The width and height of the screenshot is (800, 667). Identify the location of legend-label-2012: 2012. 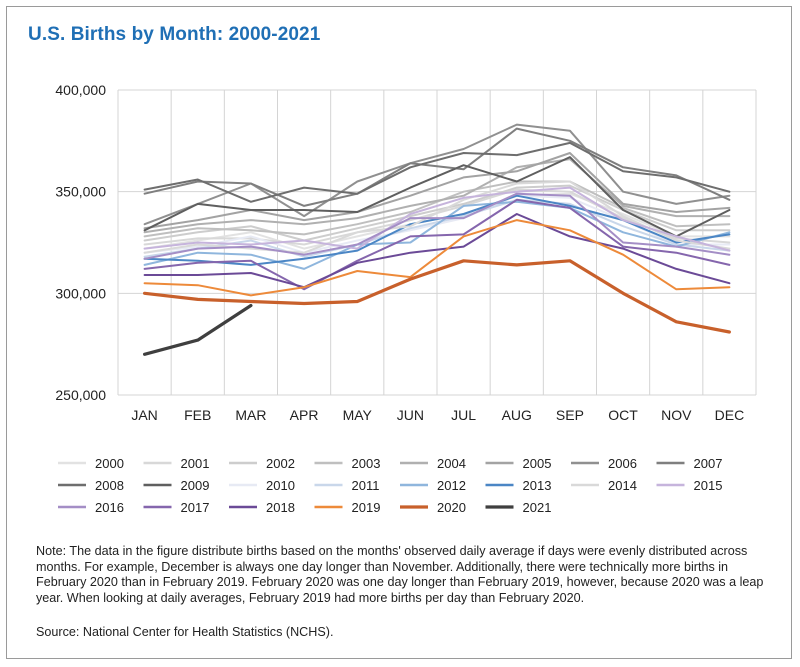
(451, 485).